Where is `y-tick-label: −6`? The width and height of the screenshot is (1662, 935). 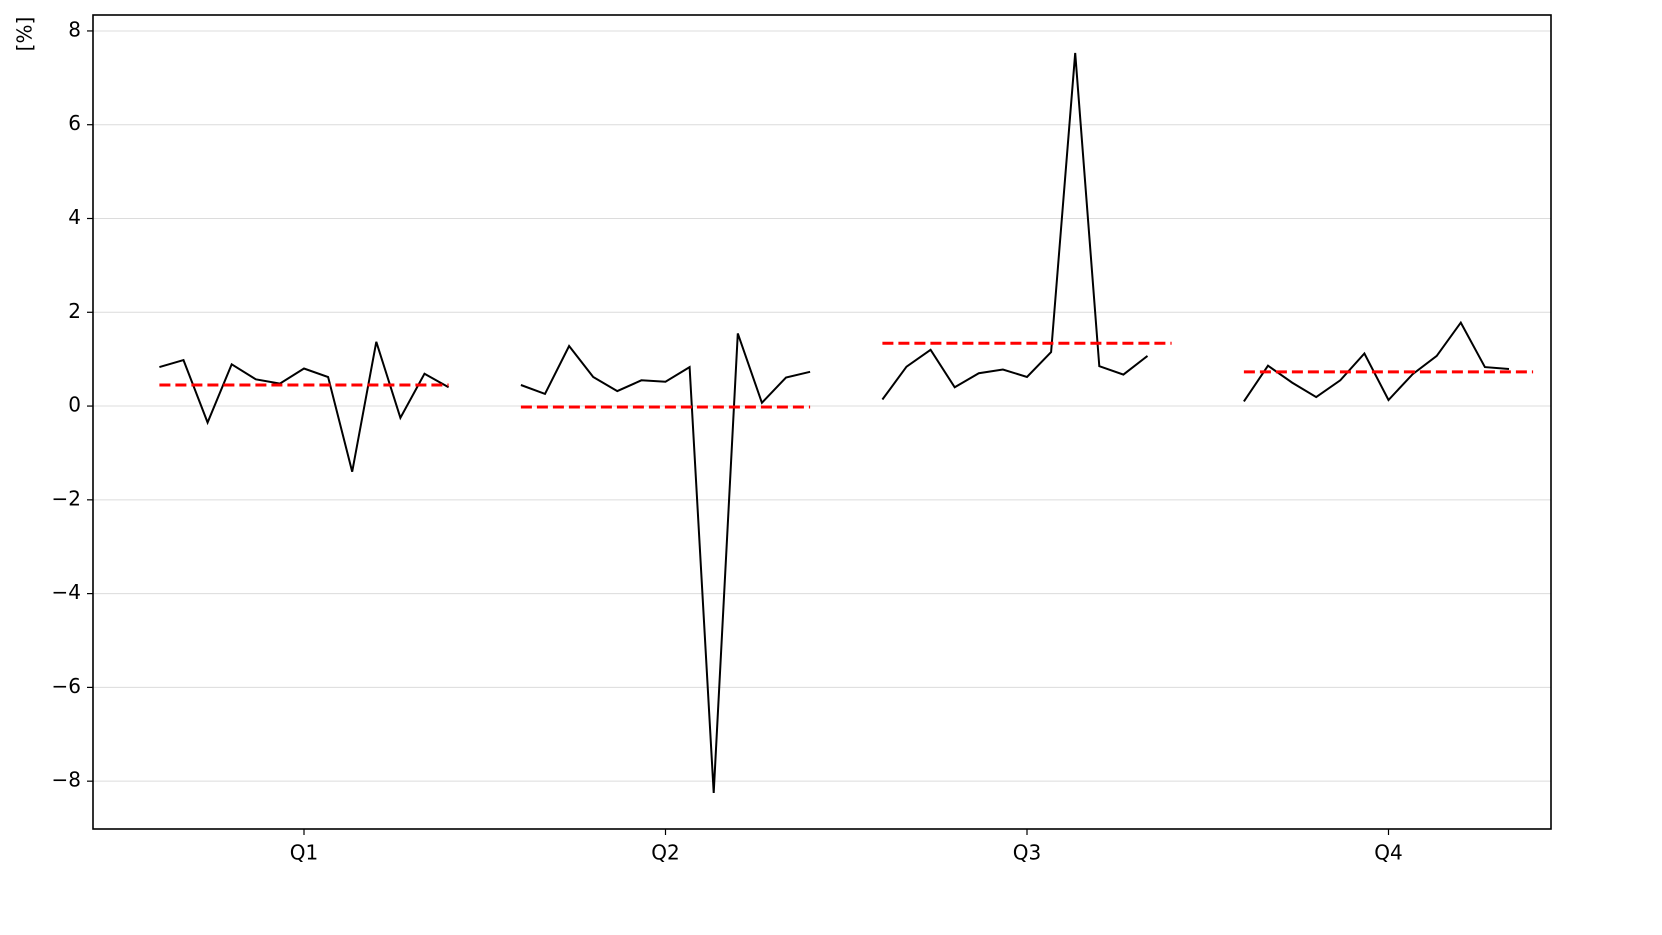
y-tick-label: −6 is located at coordinates (66, 686).